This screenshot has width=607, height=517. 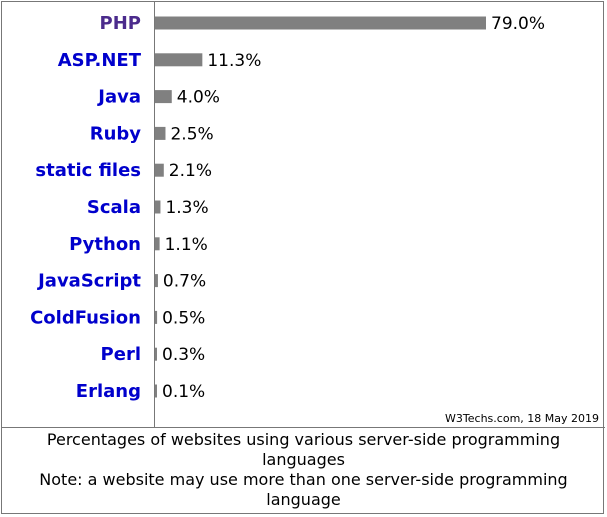 What do you see at coordinates (522, 418) in the screenshot?
I see `credit-text: W3Techs.com, 18 May 2019` at bounding box center [522, 418].